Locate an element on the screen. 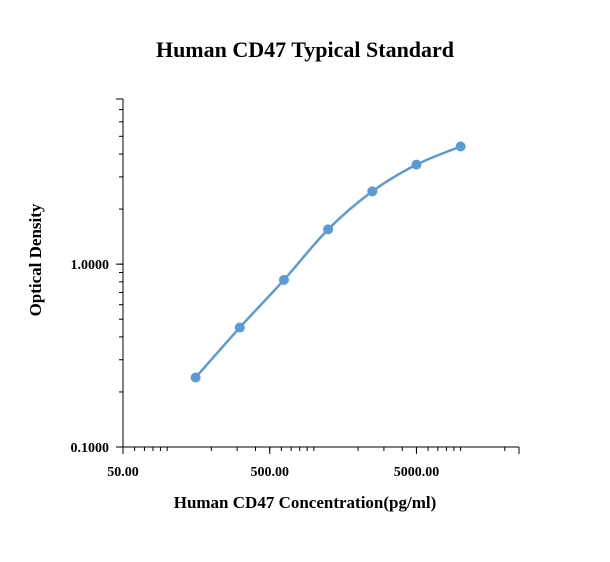  y-axis-label: Optical Density is located at coordinates (35, 259).